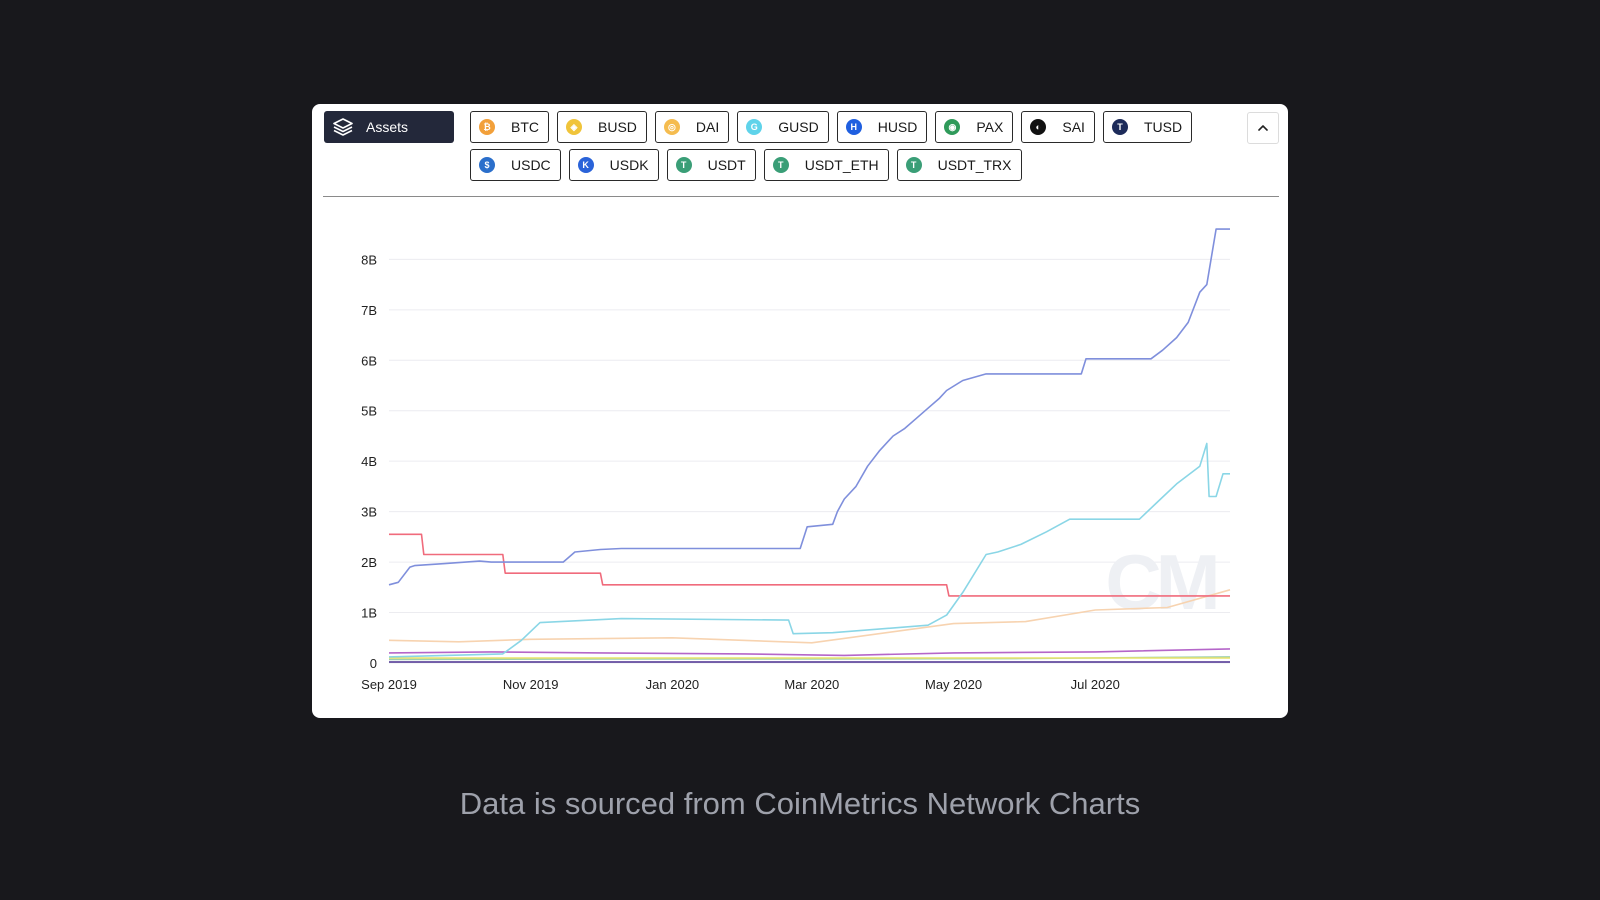 This screenshot has height=900, width=1600. What do you see at coordinates (953, 684) in the screenshot?
I see `x-tick-label: May 2020` at bounding box center [953, 684].